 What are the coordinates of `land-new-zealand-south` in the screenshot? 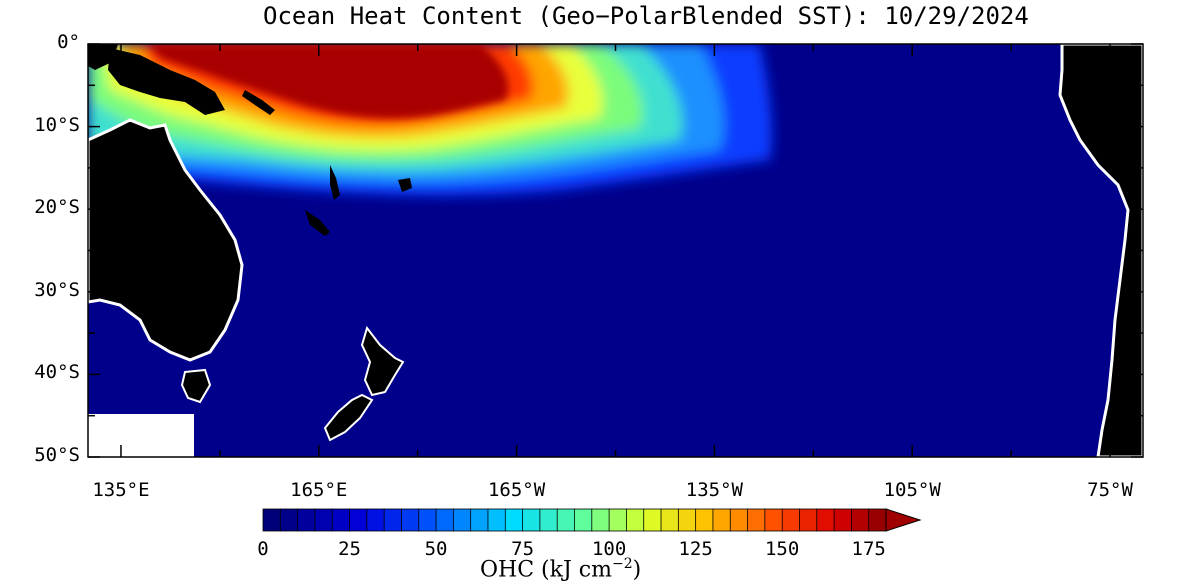 It's located at (348, 417).